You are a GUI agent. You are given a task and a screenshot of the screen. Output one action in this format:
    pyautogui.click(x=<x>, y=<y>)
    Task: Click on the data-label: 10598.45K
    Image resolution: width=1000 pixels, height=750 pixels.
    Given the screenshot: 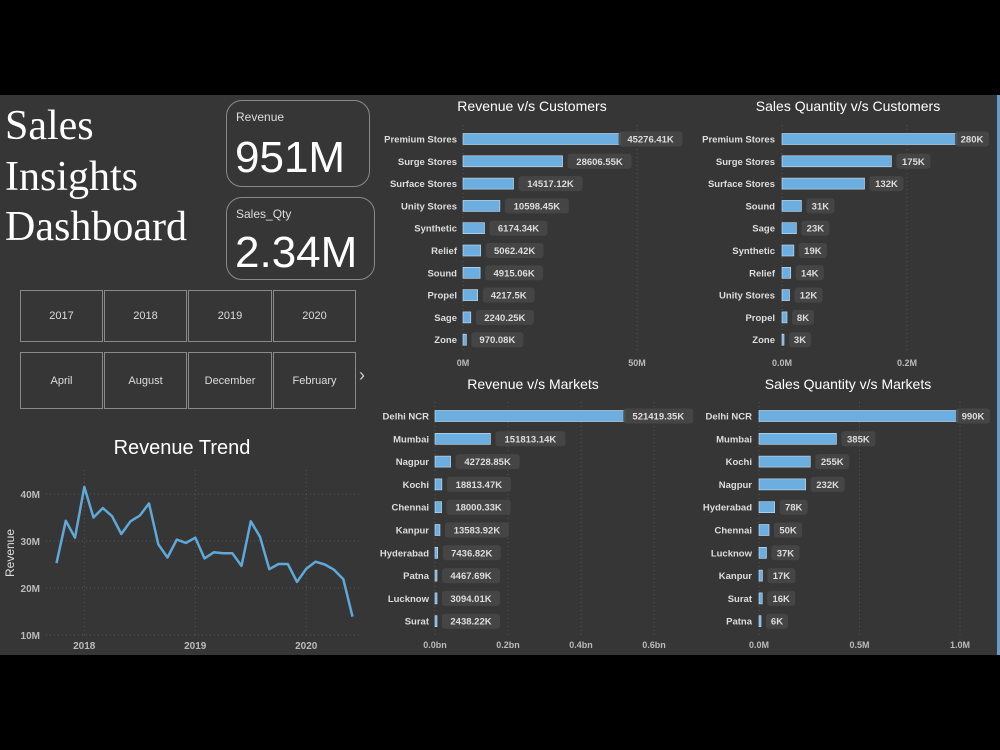 What is the action you would take?
    pyautogui.click(x=537, y=206)
    